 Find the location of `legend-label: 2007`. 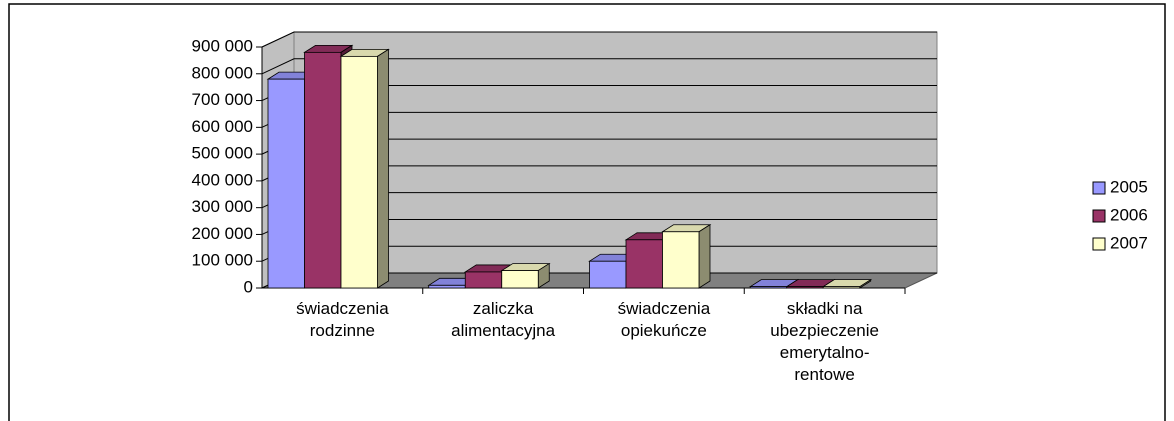

legend-label: 2007 is located at coordinates (1129, 242).